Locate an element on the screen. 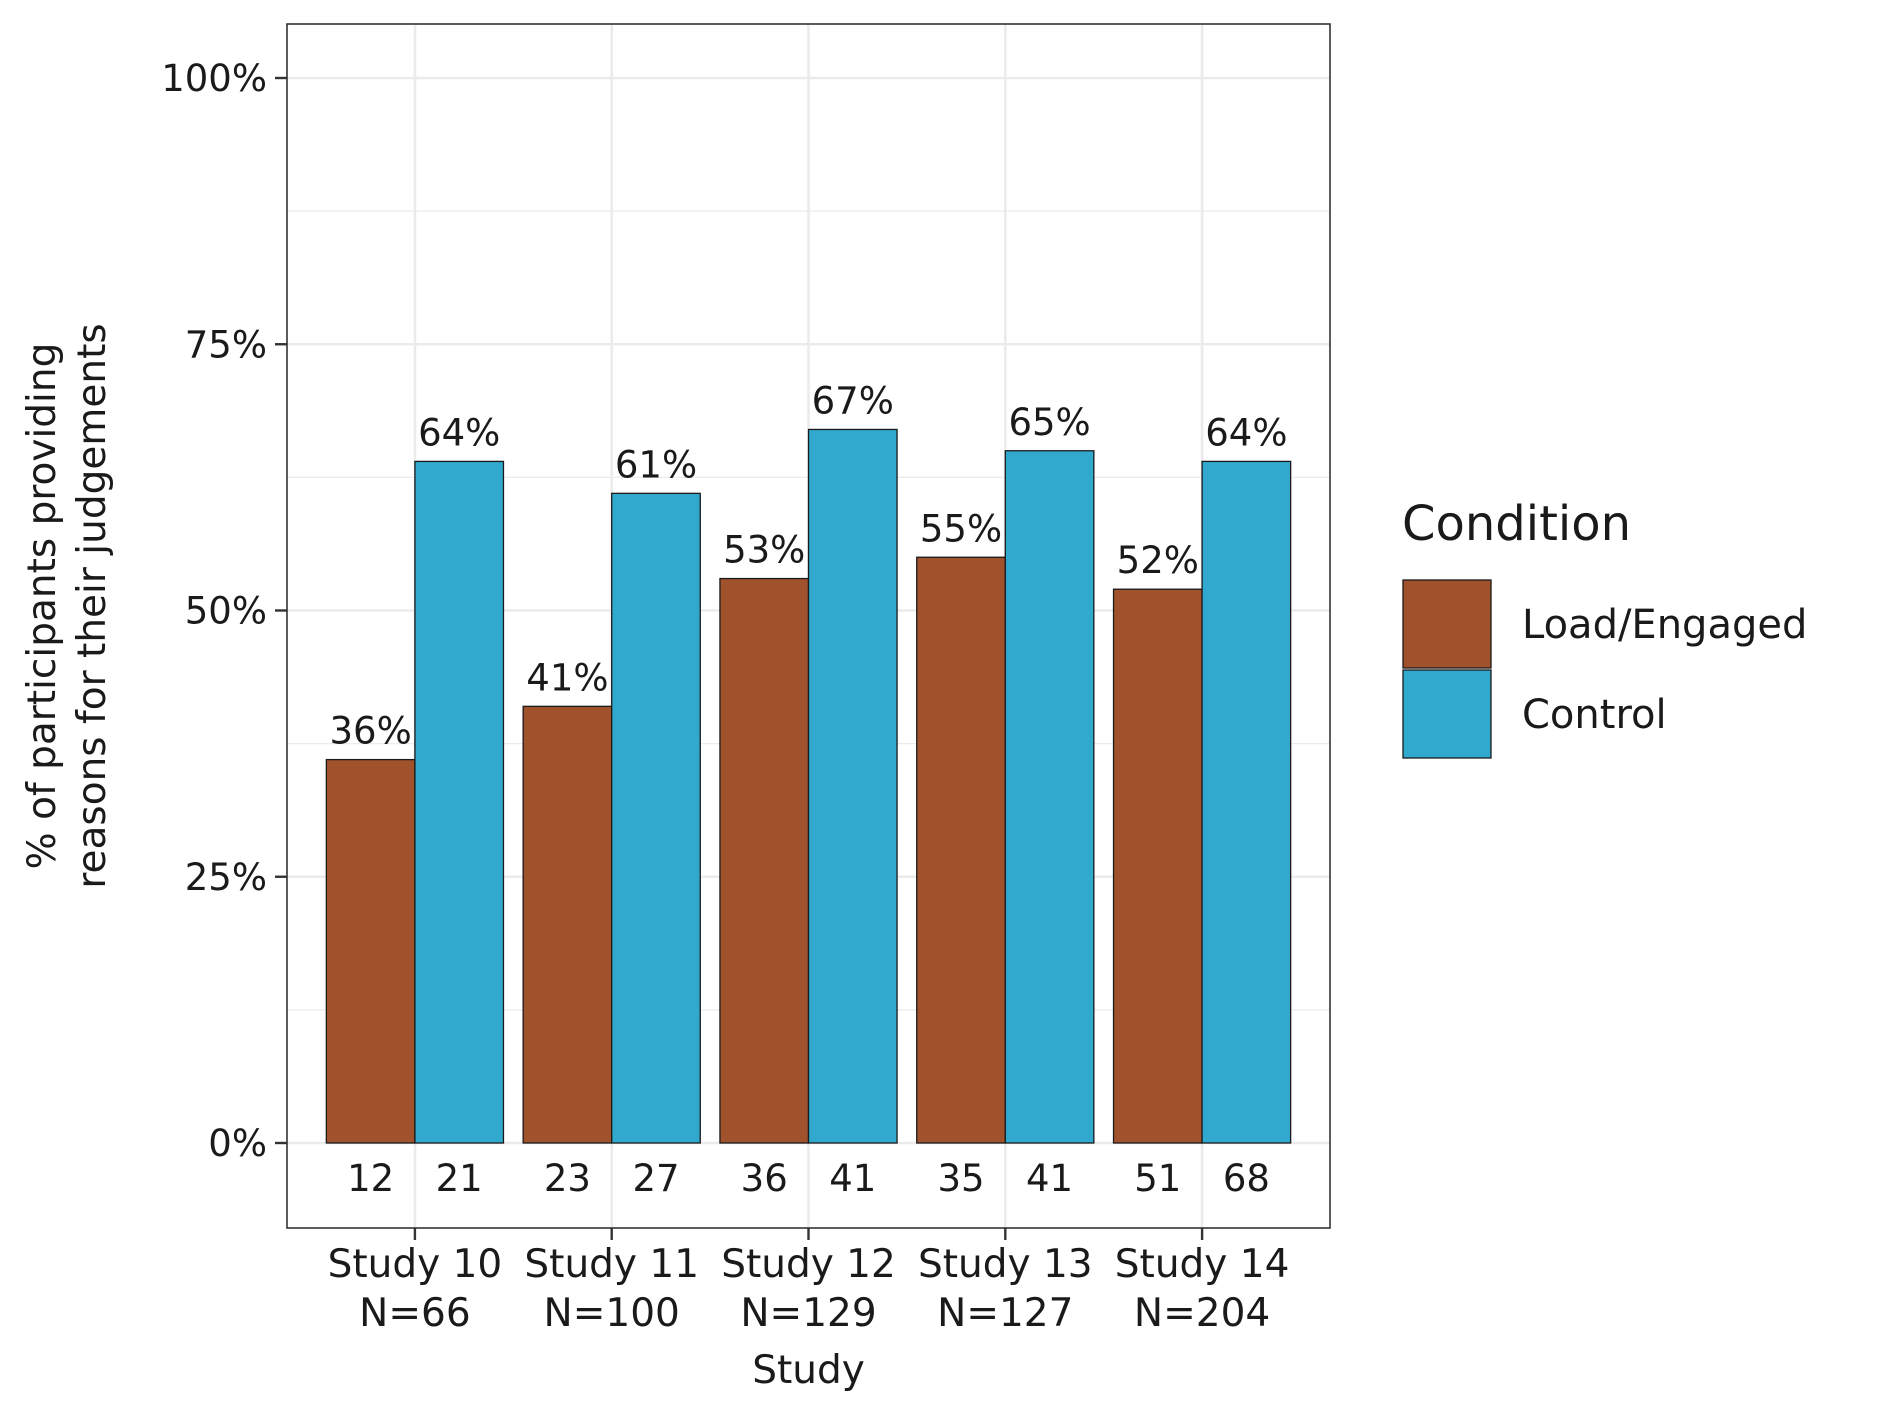  bar-count-labels: 12 23 36 35 51 21 27 41 41 68 is located at coordinates (808, 1178).